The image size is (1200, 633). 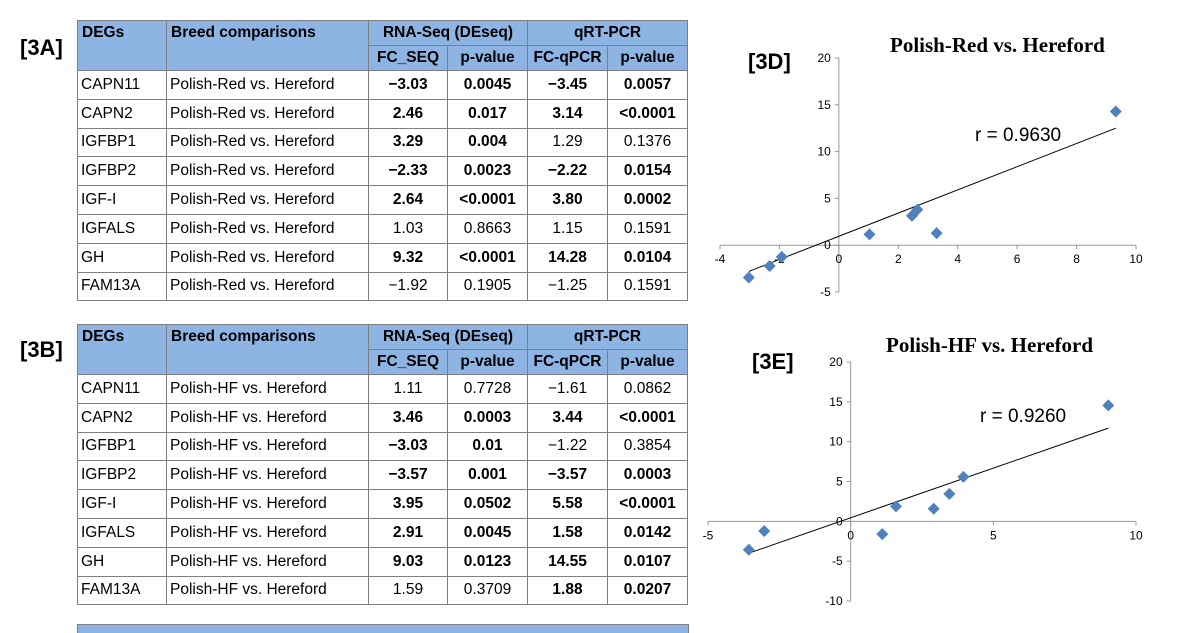 What do you see at coordinates (568, 200) in the screenshot?
I see `fc-qpcr-cell: 3.80` at bounding box center [568, 200].